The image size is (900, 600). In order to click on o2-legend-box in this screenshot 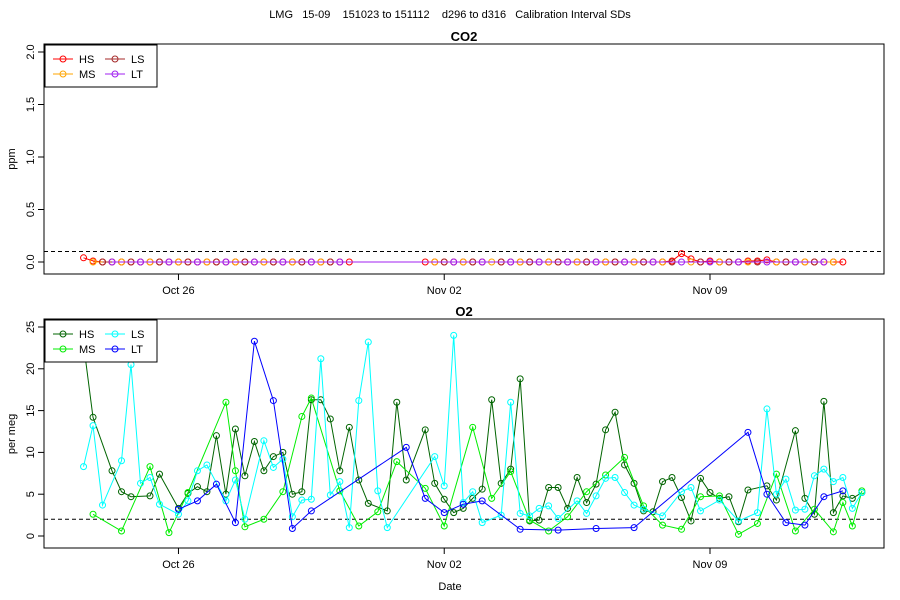, I will do `click(101, 341)`.